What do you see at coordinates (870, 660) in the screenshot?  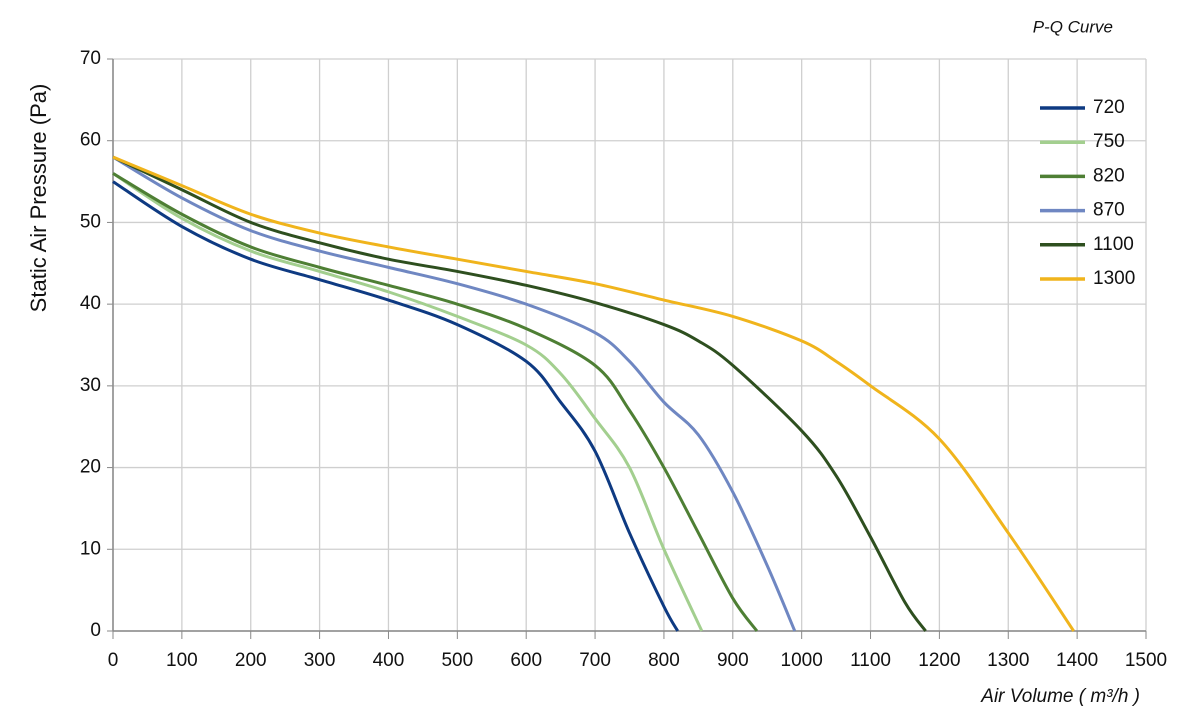 I see `x-tick-label: 1100` at bounding box center [870, 660].